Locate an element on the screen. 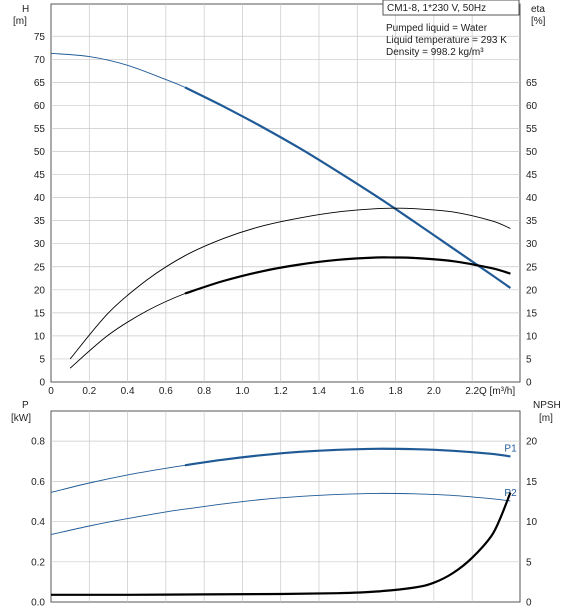 The image size is (574, 611). eta_total-line-duty is located at coordinates (347, 275).